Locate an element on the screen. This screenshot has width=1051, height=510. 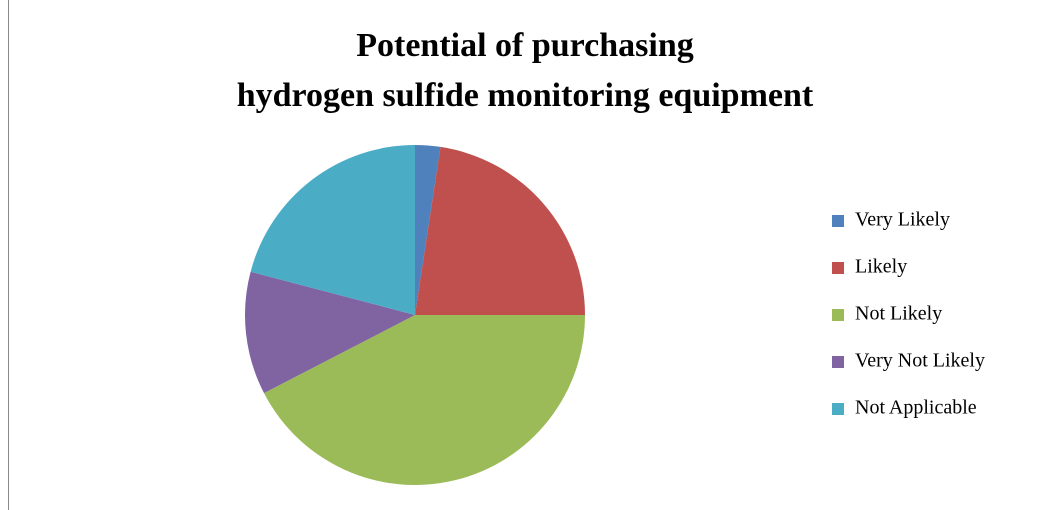
chart-title: Potential of purchasing is located at coordinates (525, 45).